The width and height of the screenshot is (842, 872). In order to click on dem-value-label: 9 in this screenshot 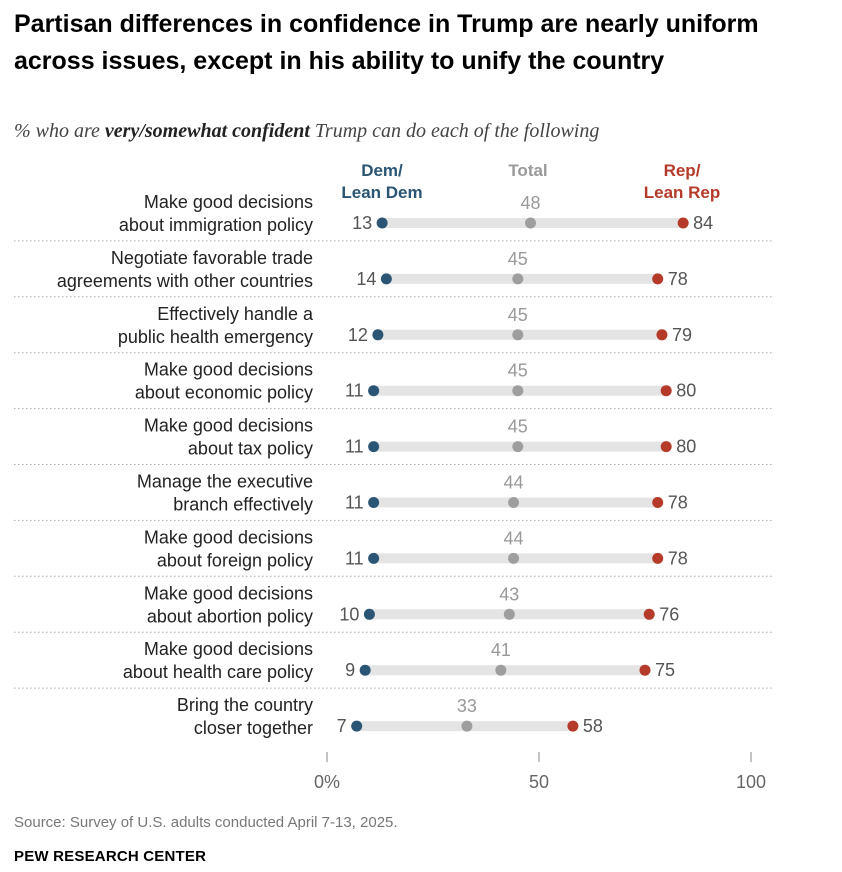, I will do `click(350, 670)`.